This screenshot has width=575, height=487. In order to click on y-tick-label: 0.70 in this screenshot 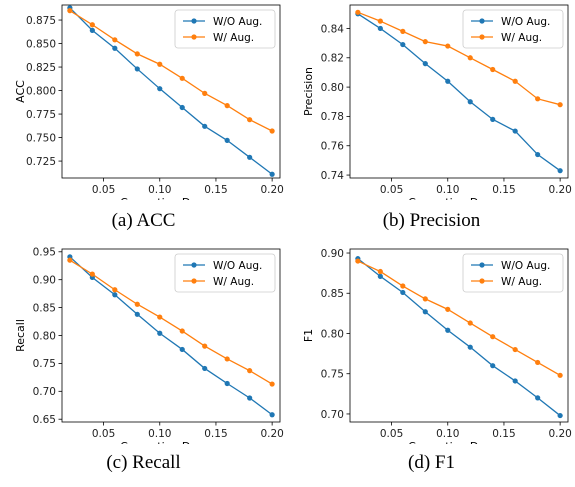, I will do `click(332, 415)`.